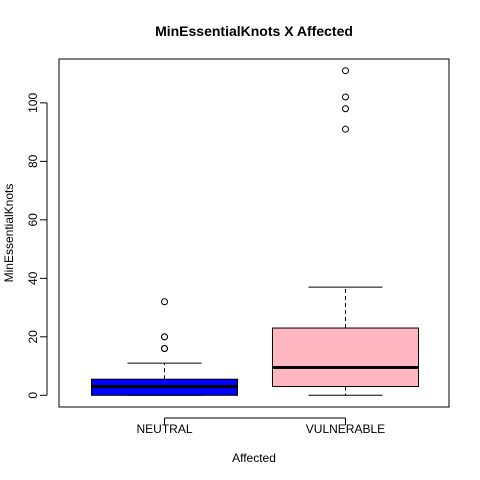 Image resolution: width=480 pixels, height=480 pixels. Describe the element at coordinates (33, 161) in the screenshot. I see `y-tick-label: 80` at that location.